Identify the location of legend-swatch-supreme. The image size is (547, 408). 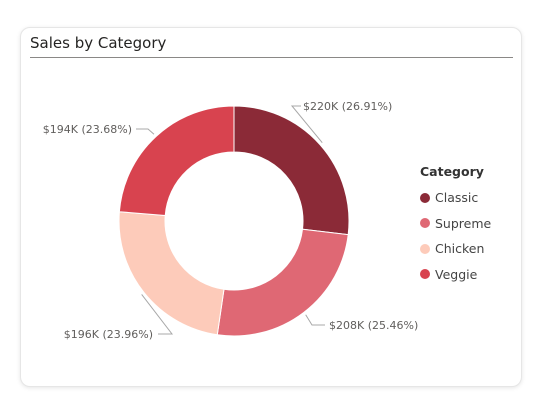
(425, 223).